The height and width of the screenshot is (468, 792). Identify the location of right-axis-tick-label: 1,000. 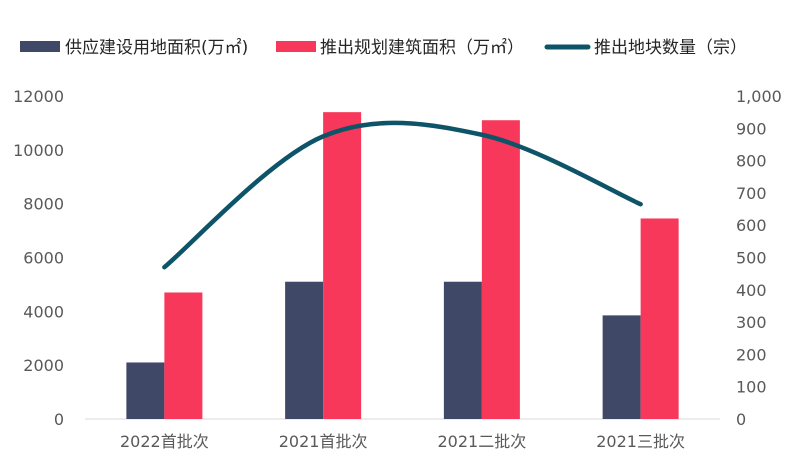
(759, 96).